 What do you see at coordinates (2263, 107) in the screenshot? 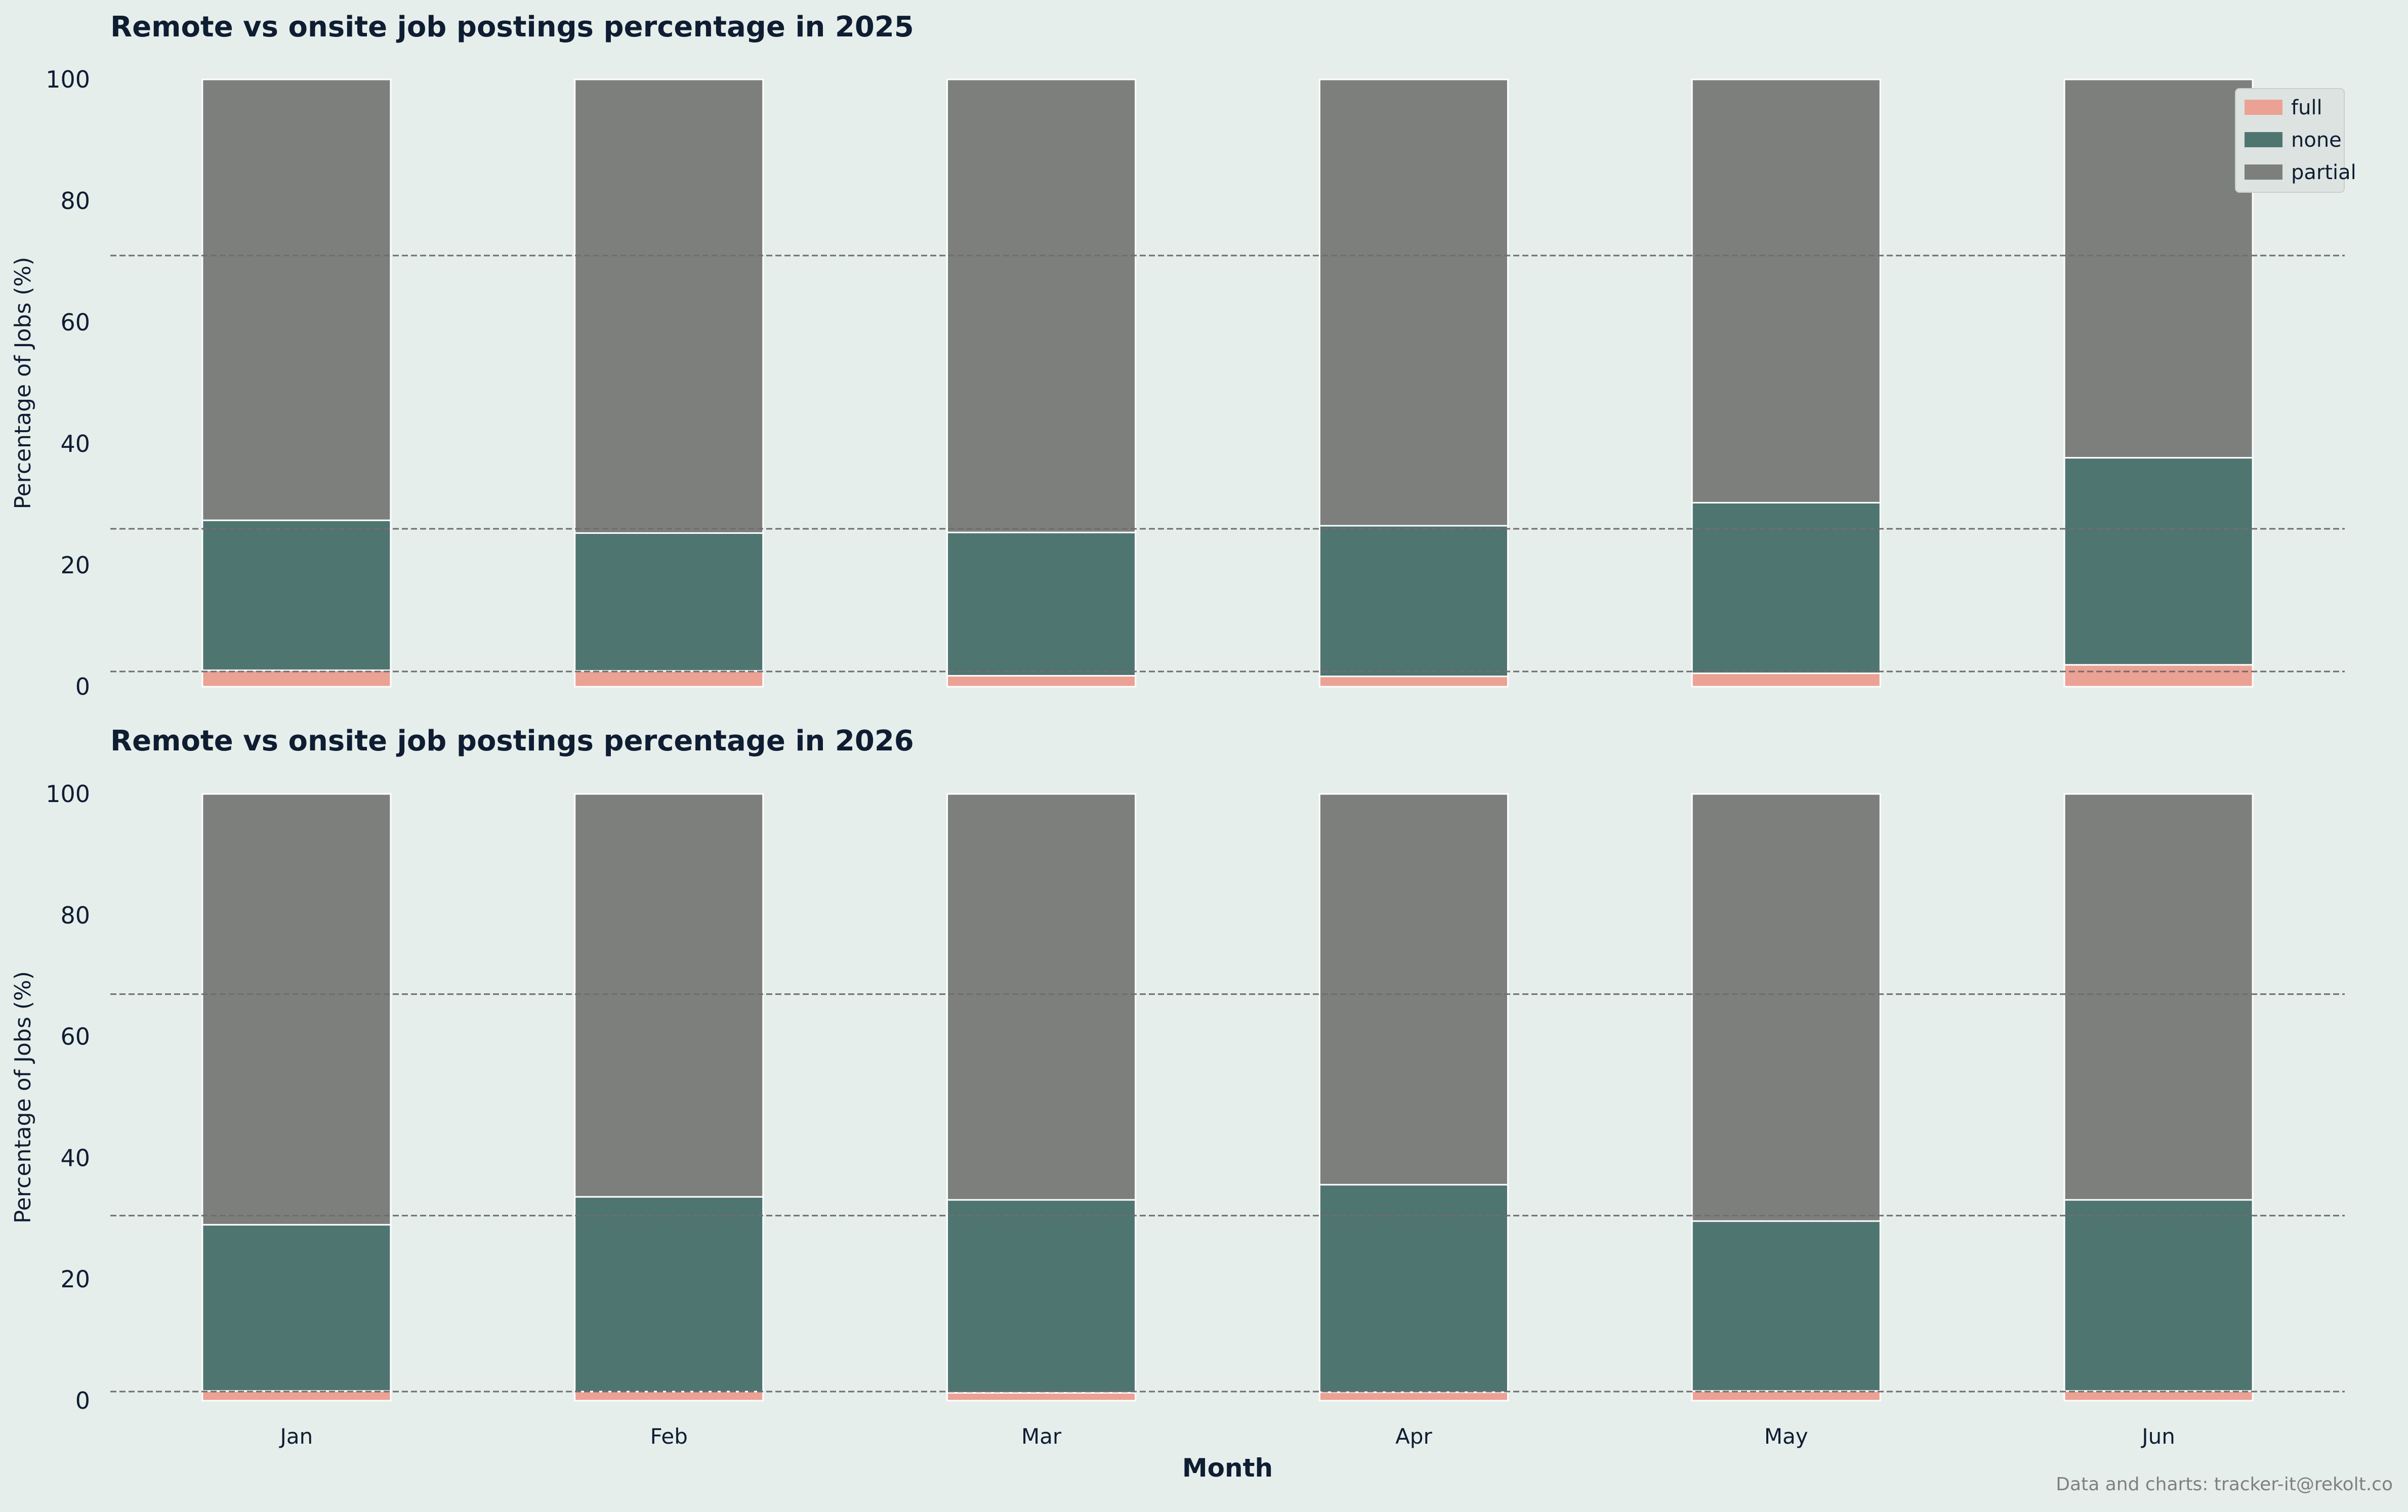
I see `legend-swatch-full` at bounding box center [2263, 107].